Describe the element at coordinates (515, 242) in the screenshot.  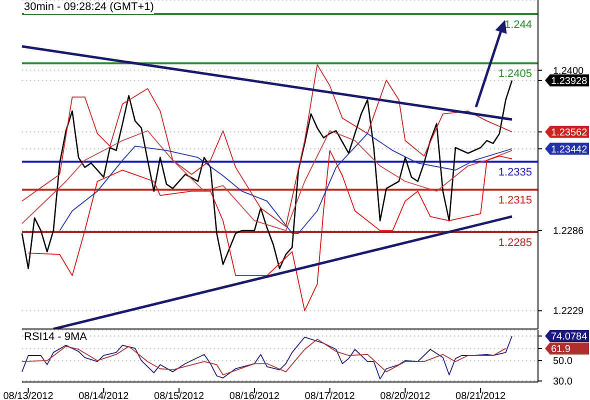
I see `ref-line-label: 1.2285` at that location.